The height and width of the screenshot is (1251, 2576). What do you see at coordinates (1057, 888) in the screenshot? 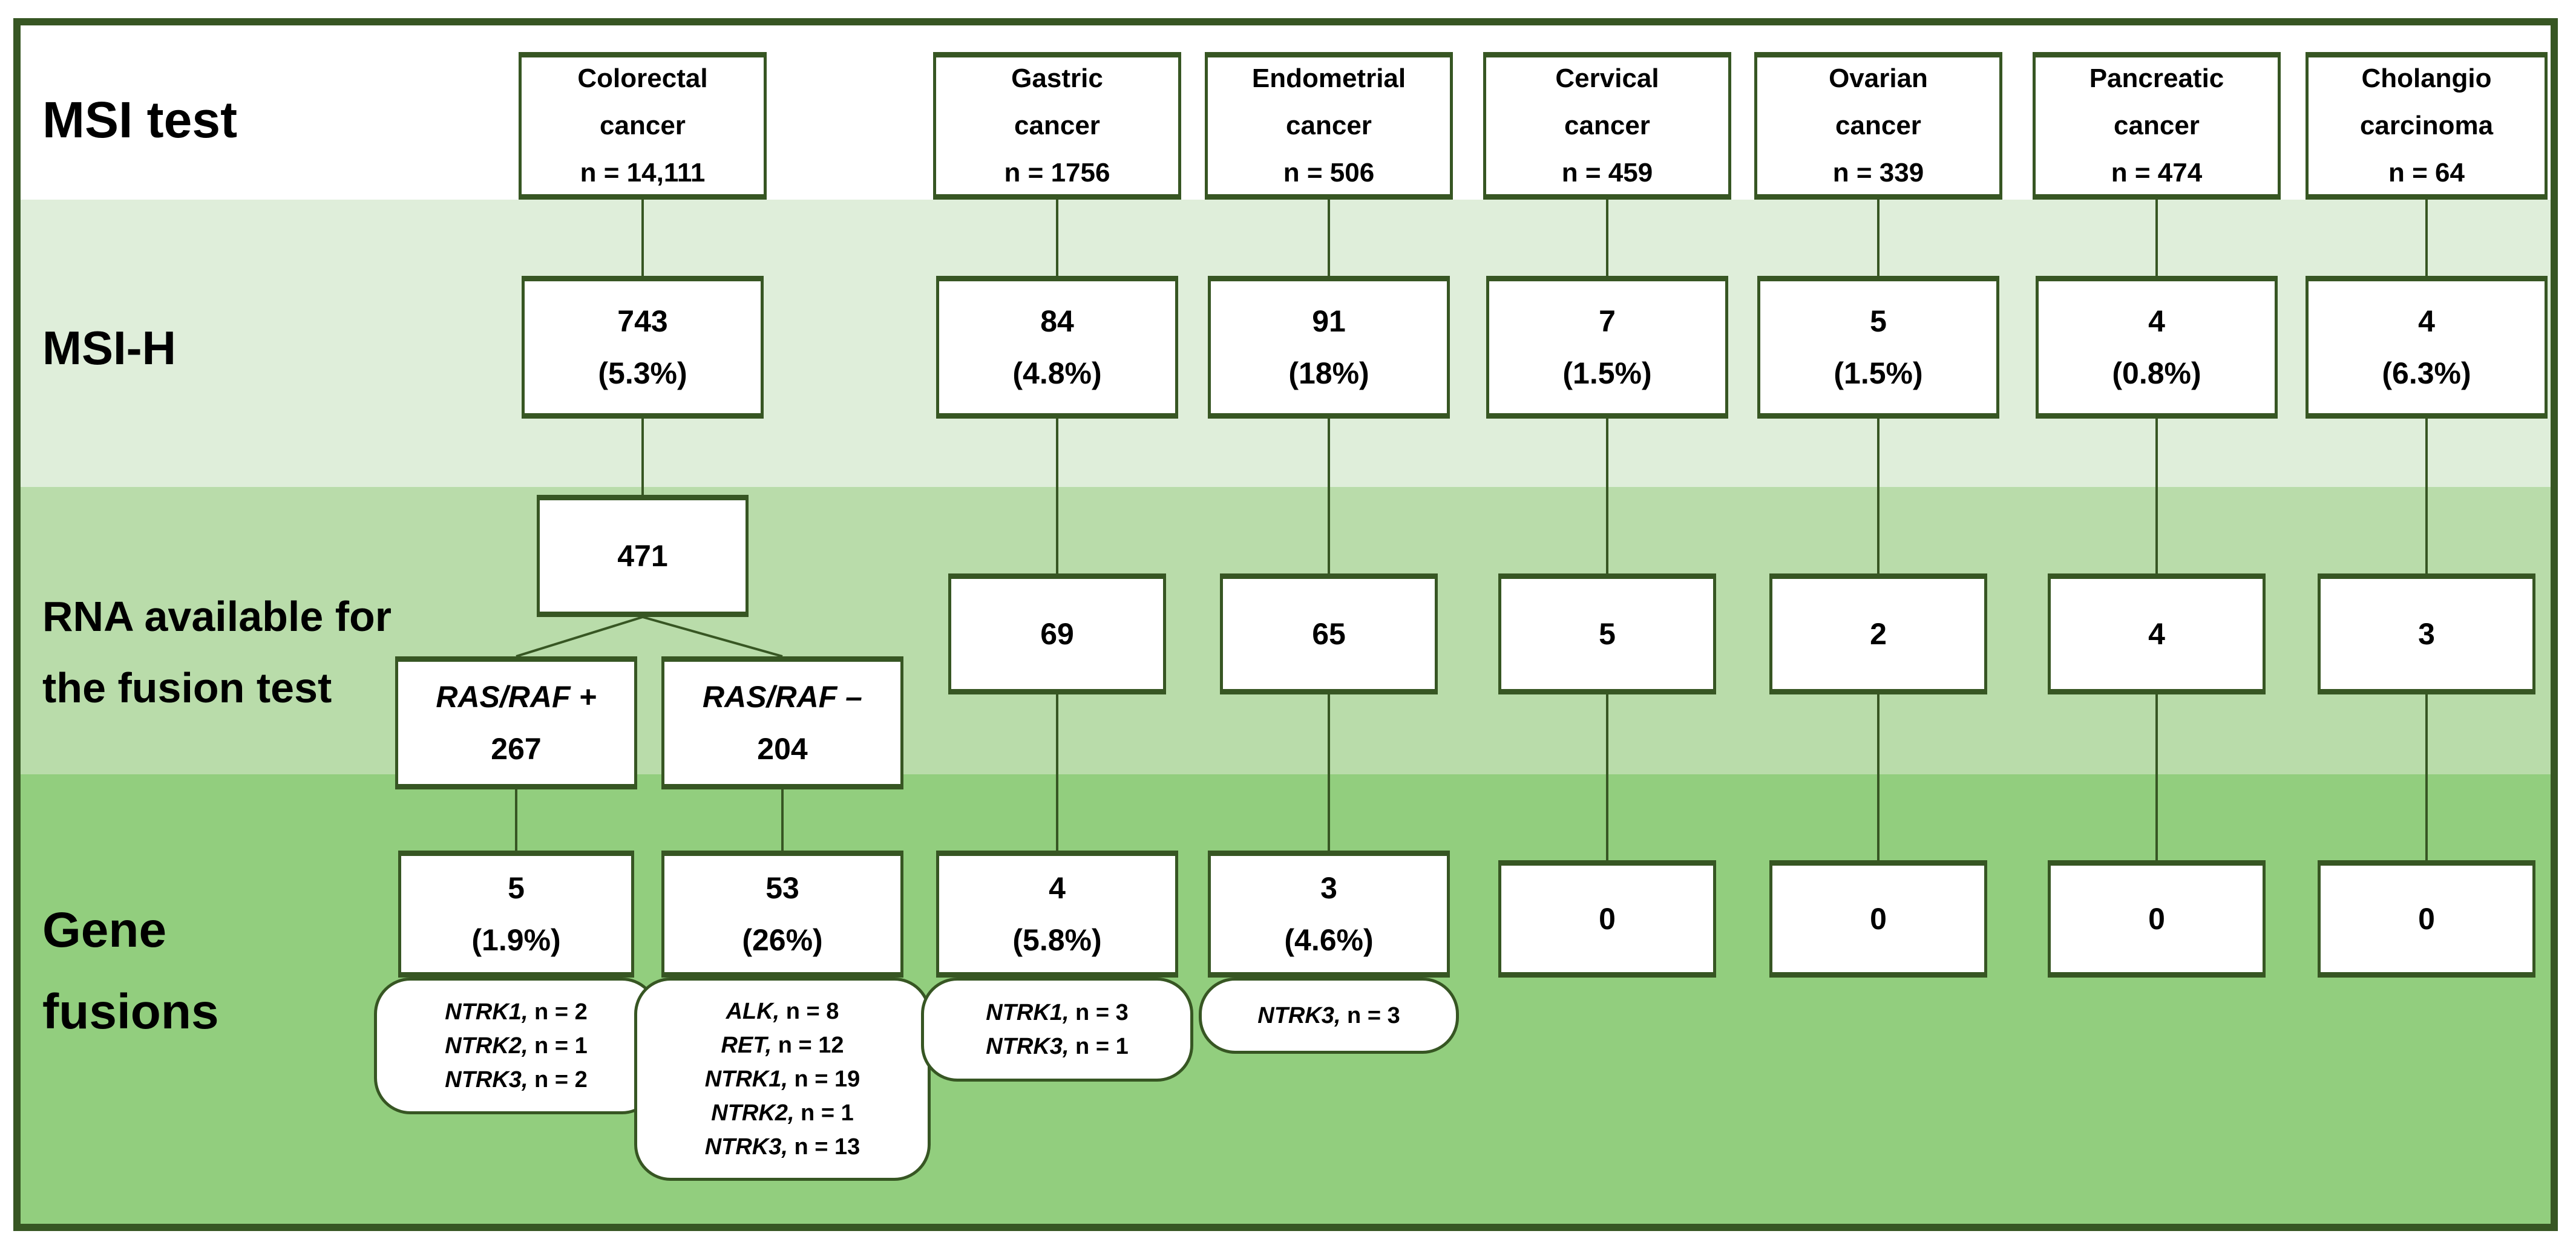
I see `fusion-count: 4` at bounding box center [1057, 888].